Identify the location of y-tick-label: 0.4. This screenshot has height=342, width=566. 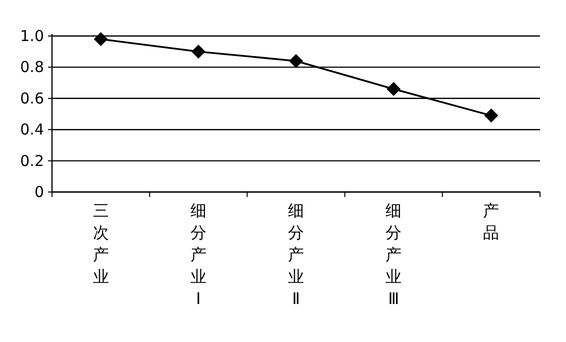
(32, 129).